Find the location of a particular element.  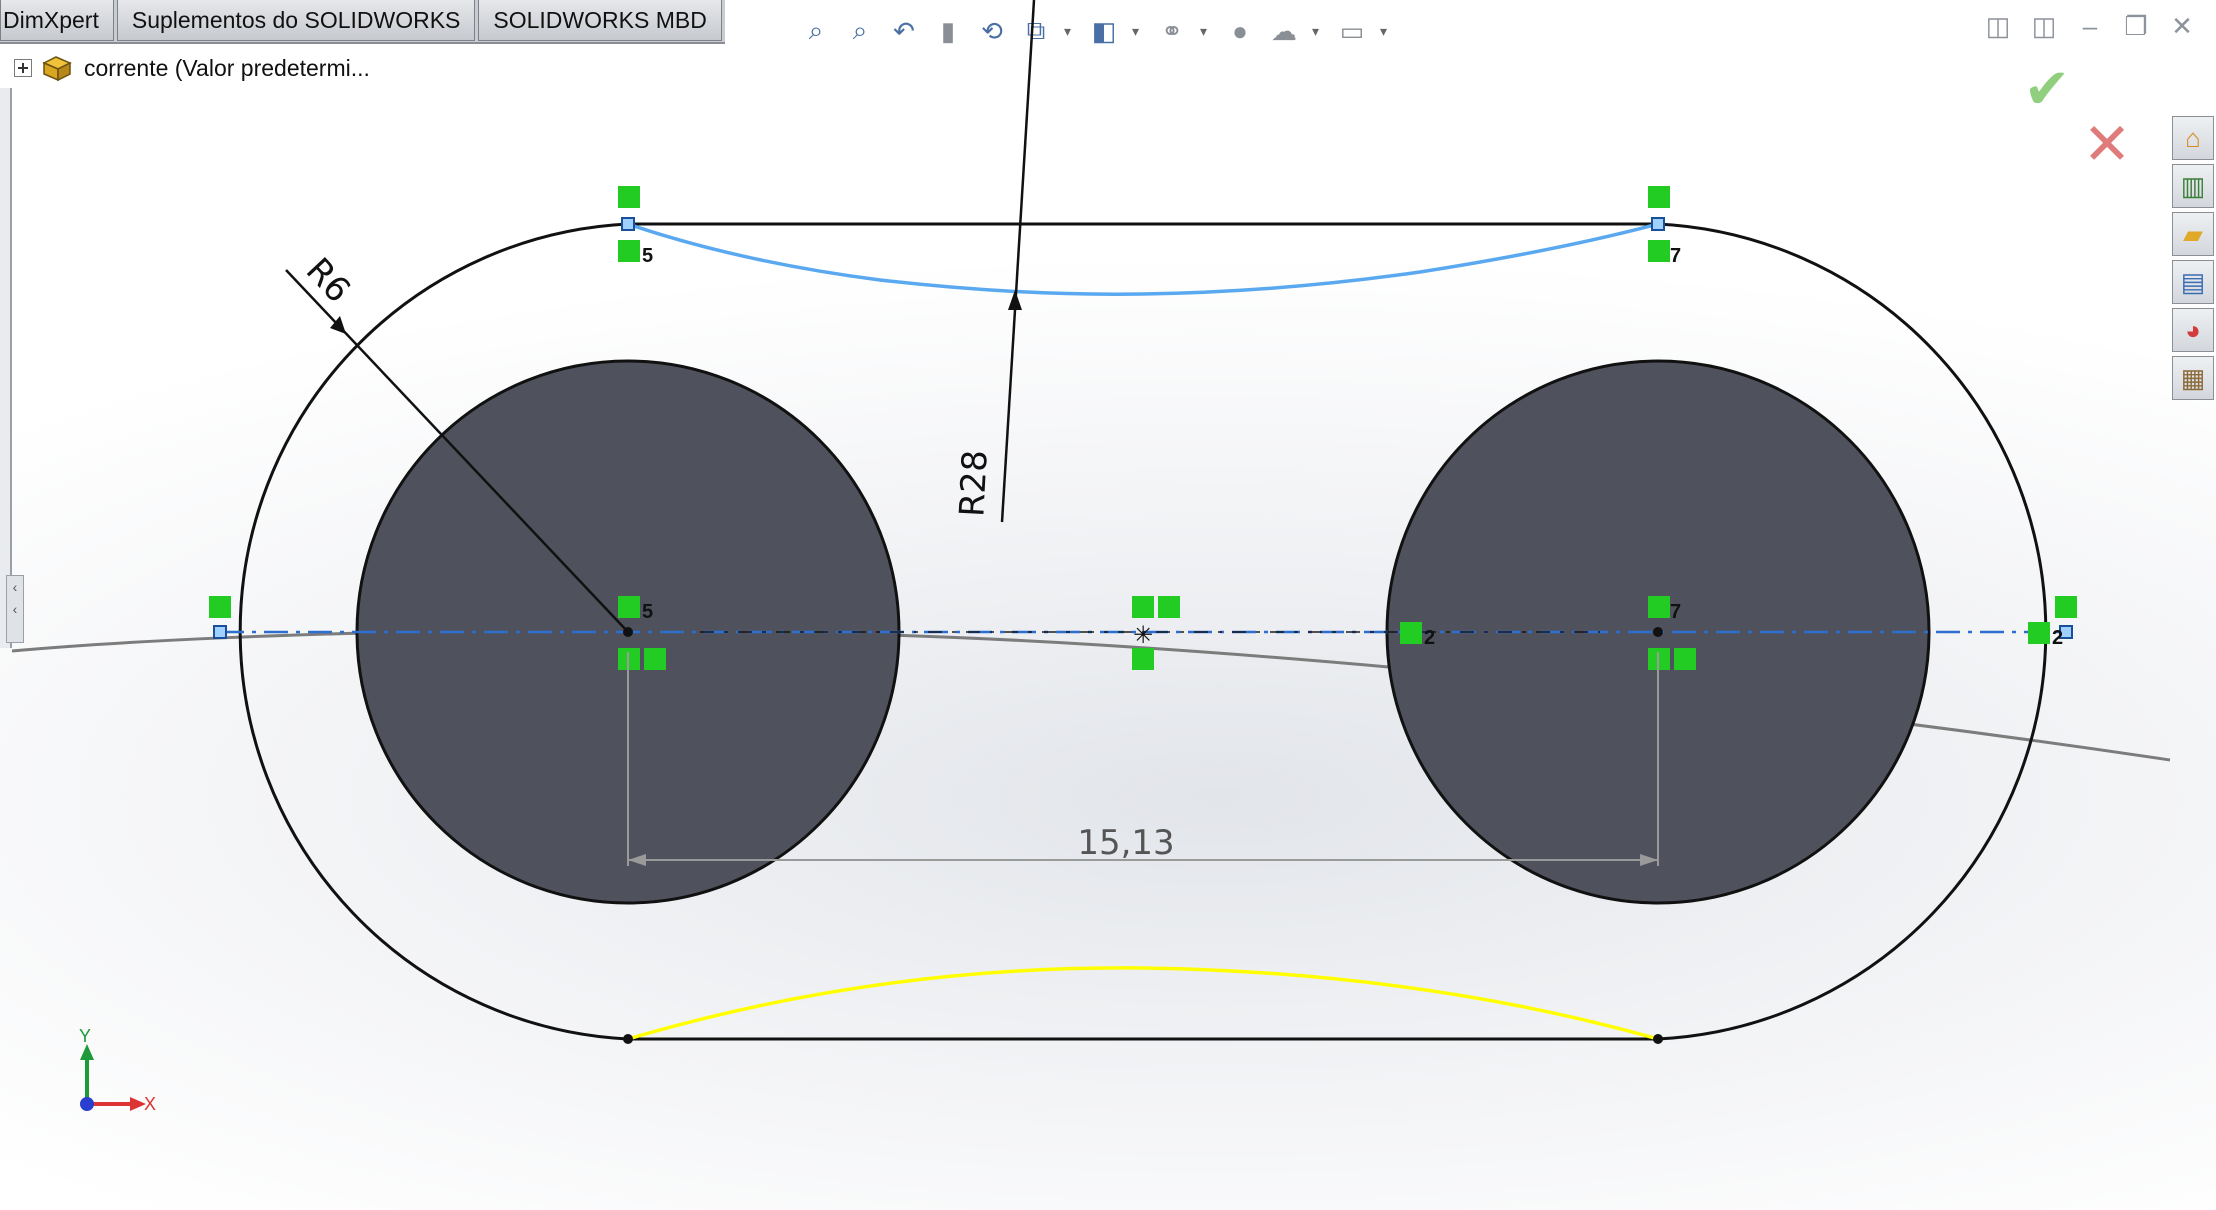

close-icon: ✕ is located at coordinates (2182, 26).